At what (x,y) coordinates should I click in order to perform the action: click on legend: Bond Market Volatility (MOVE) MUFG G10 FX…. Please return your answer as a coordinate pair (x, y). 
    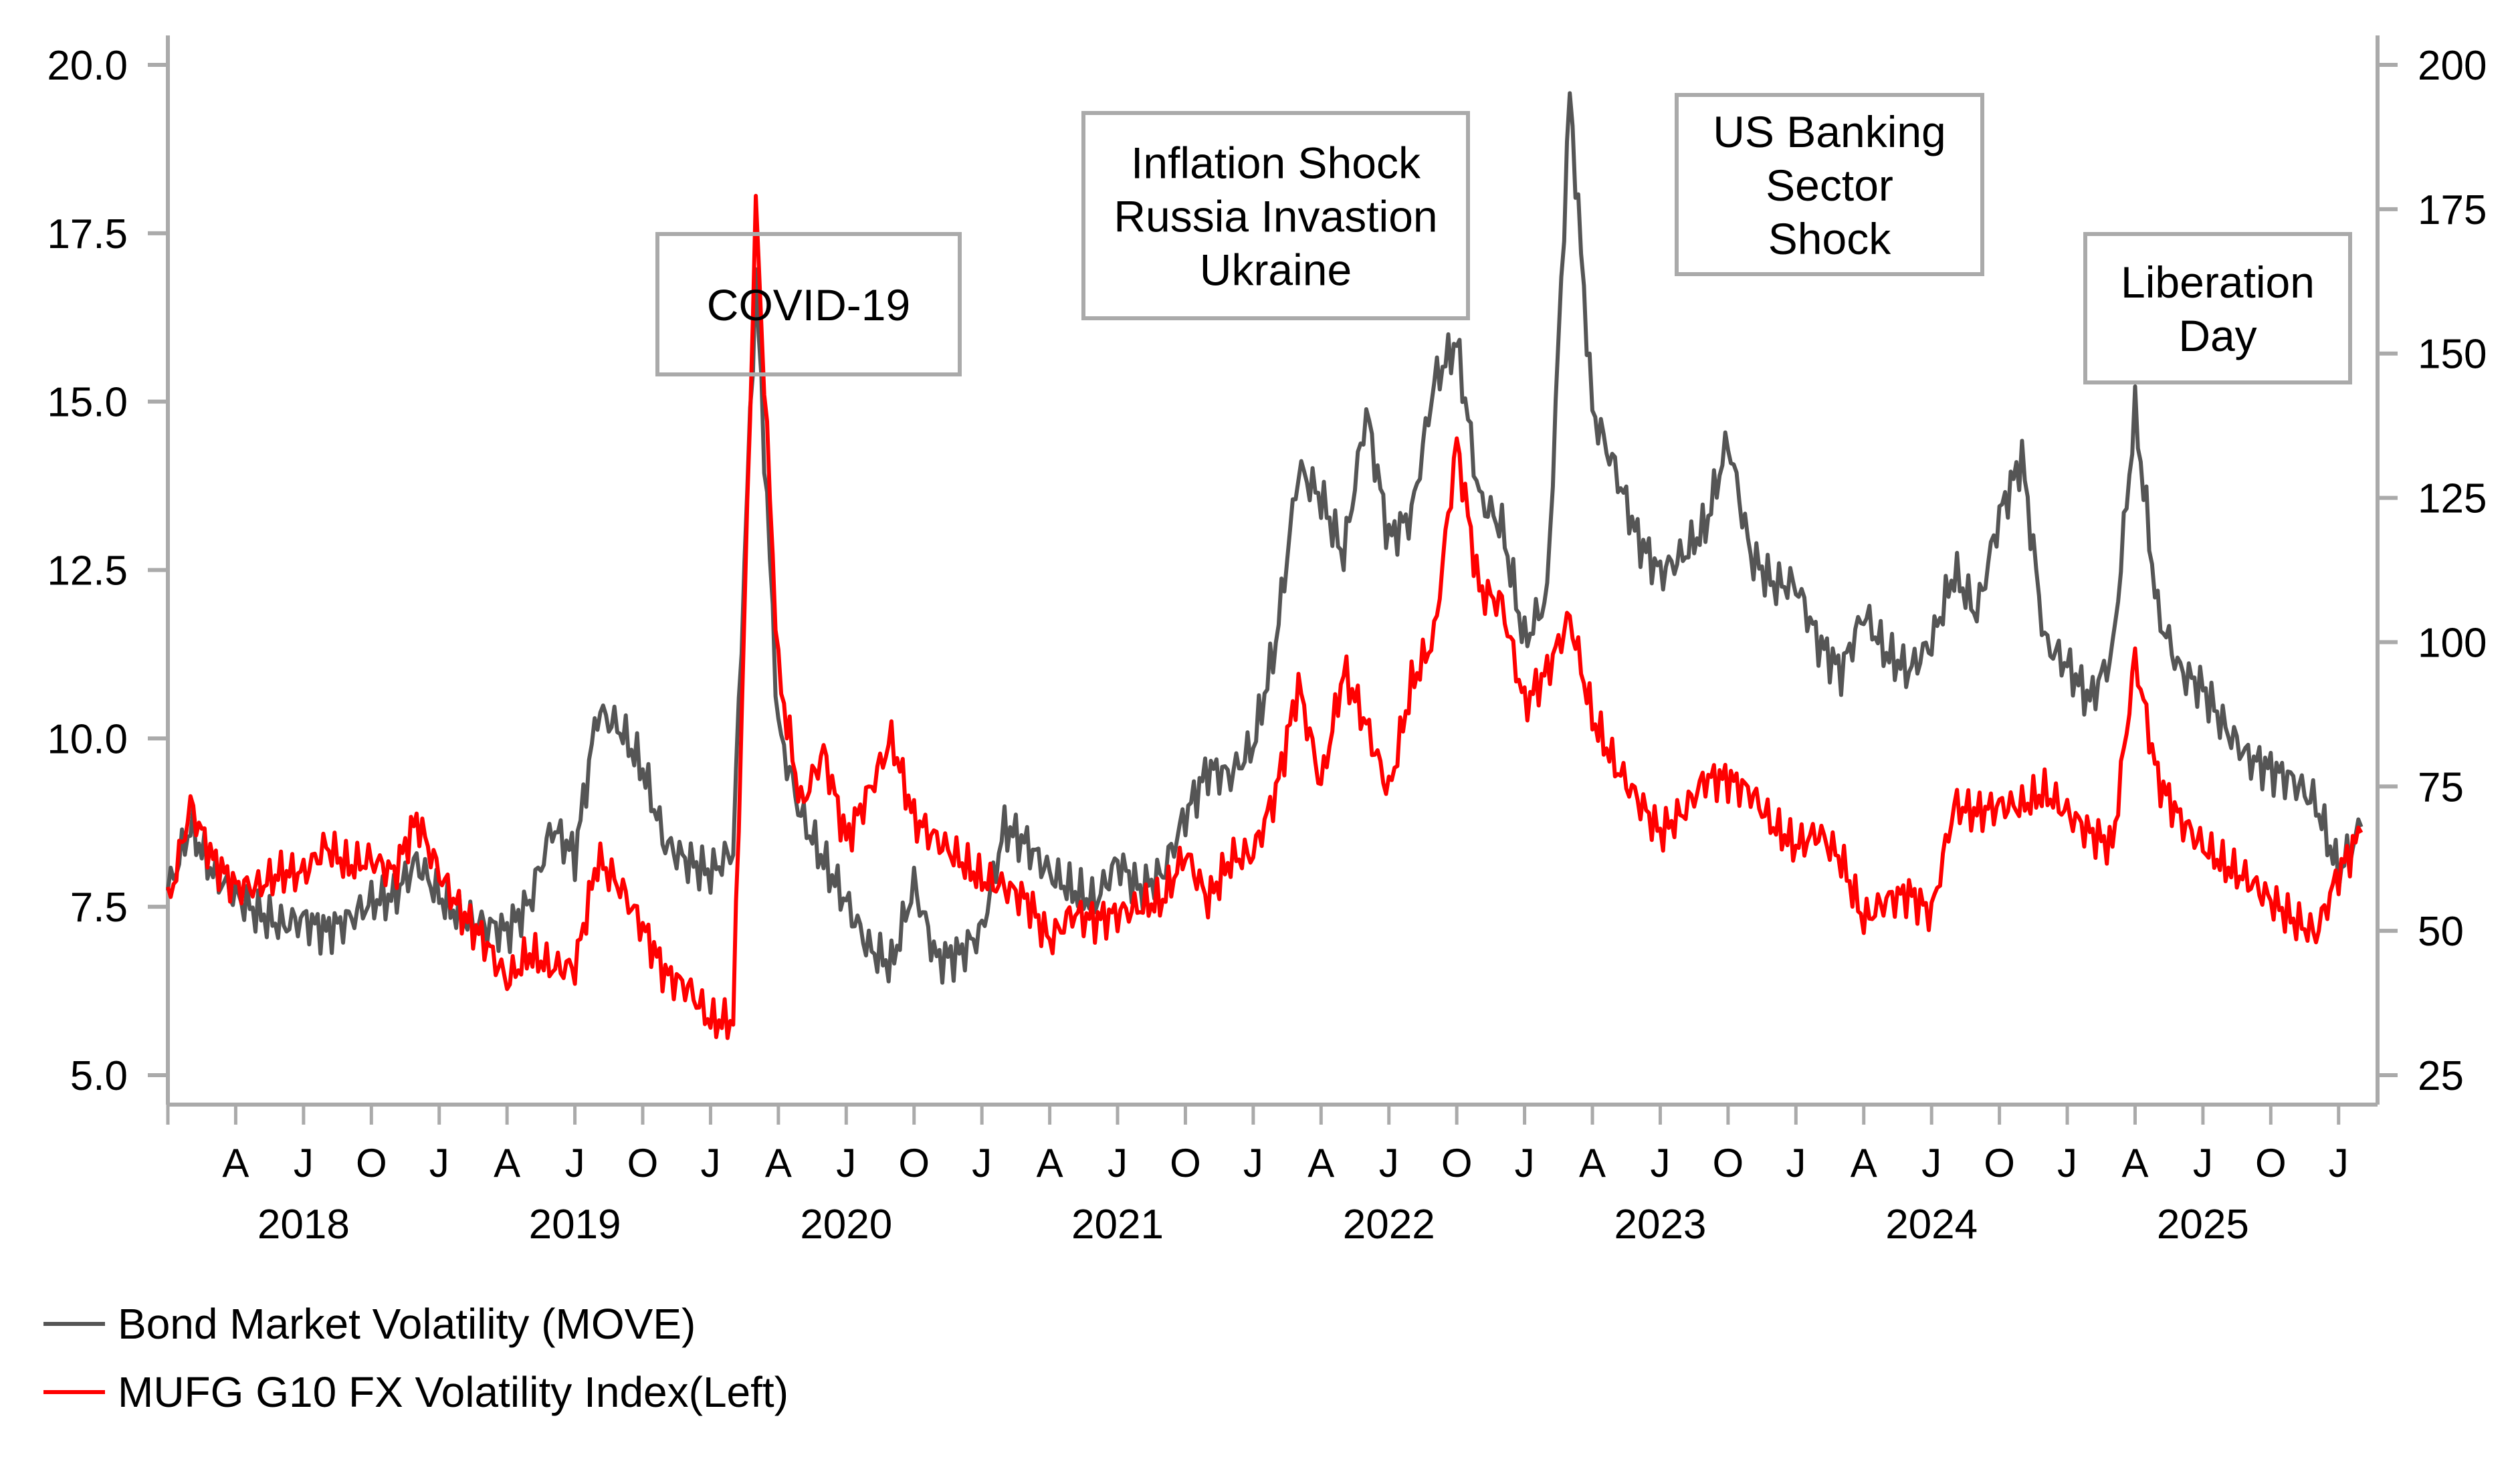
    Looking at the image, I should click on (416, 1358).